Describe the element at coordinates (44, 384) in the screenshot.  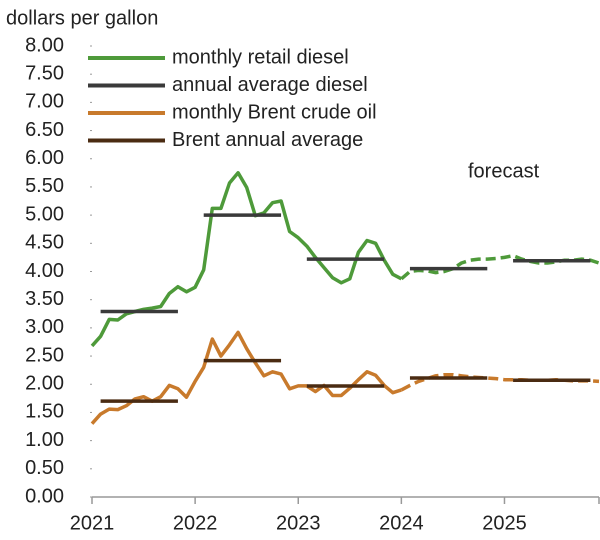
I see `y-tick-label: 2.00` at that location.